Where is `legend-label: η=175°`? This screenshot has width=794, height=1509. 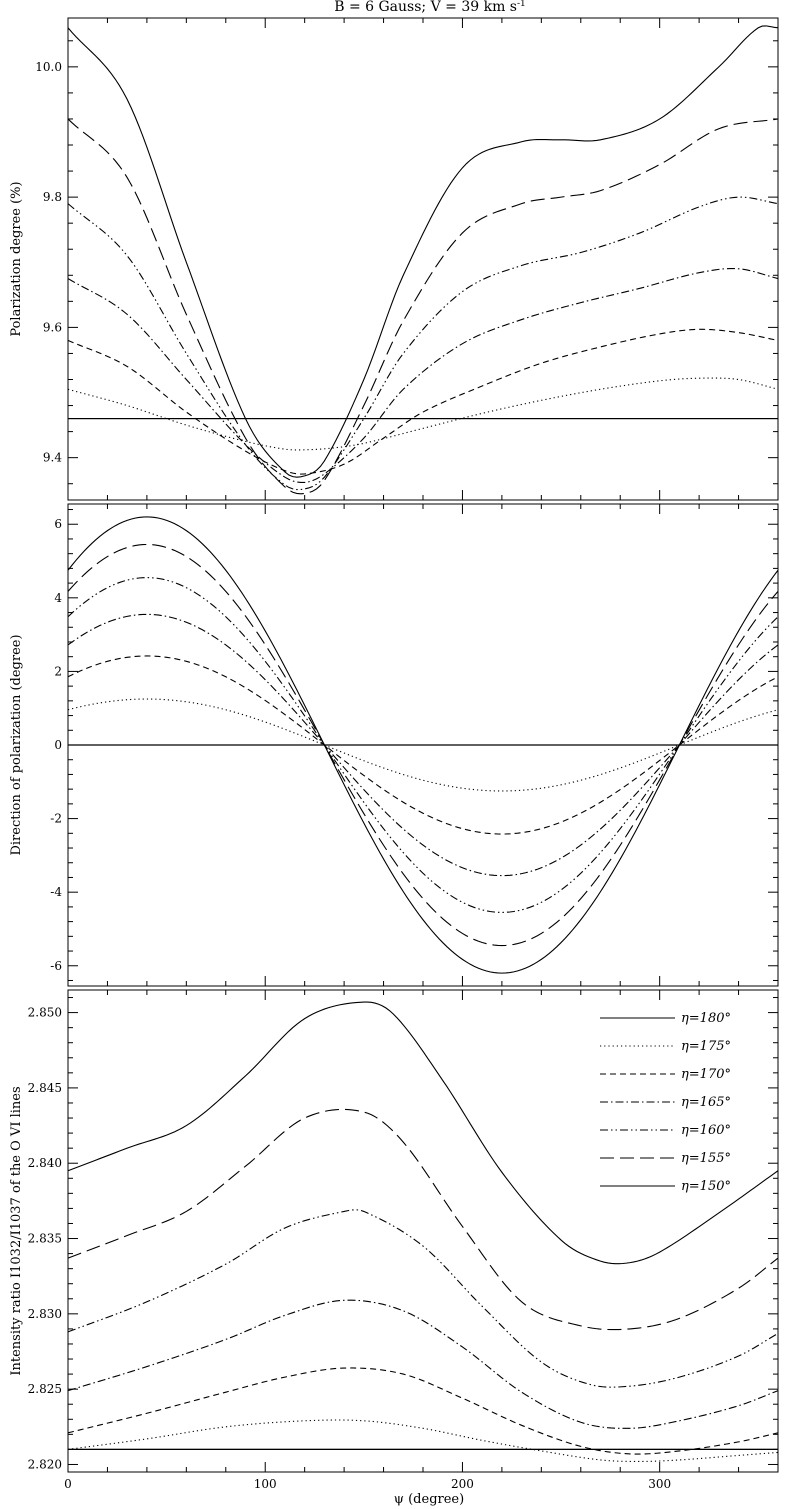
legend-label: η=175° is located at coordinates (706, 1046).